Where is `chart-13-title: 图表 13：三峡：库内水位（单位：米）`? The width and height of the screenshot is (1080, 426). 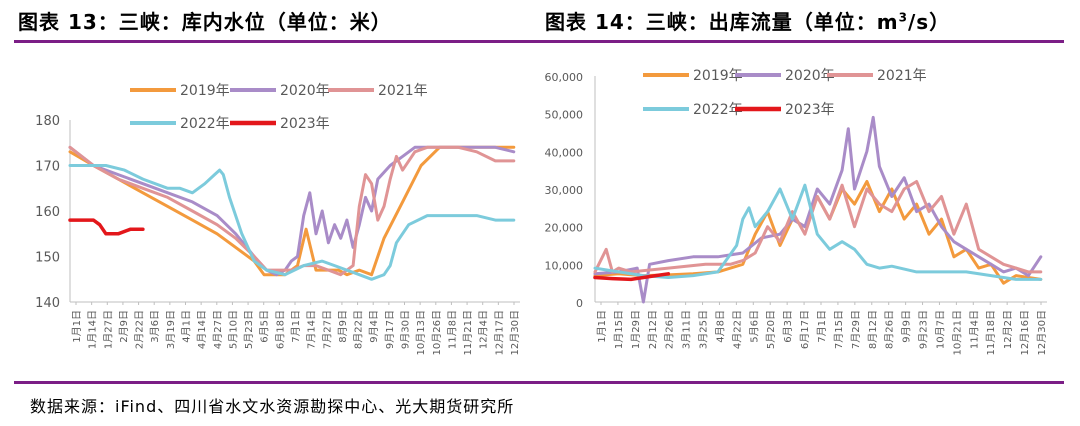 chart-13-title: 图表 13：三峡：库内水位（单位：米） is located at coordinates (205, 22).